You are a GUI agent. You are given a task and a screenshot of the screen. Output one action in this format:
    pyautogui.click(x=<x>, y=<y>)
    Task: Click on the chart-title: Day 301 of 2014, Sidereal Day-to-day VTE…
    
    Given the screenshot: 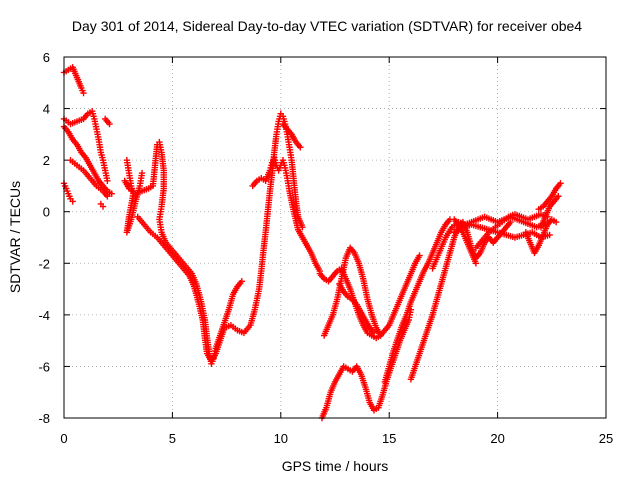 What is the action you would take?
    pyautogui.click(x=327, y=26)
    